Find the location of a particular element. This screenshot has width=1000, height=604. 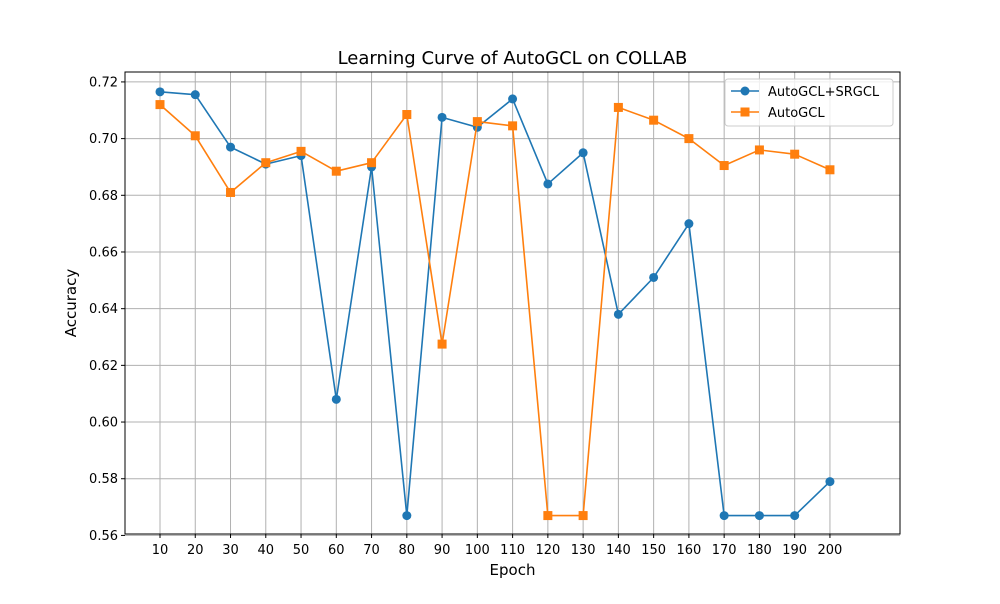

x-tick-label: 60 is located at coordinates (336, 550).